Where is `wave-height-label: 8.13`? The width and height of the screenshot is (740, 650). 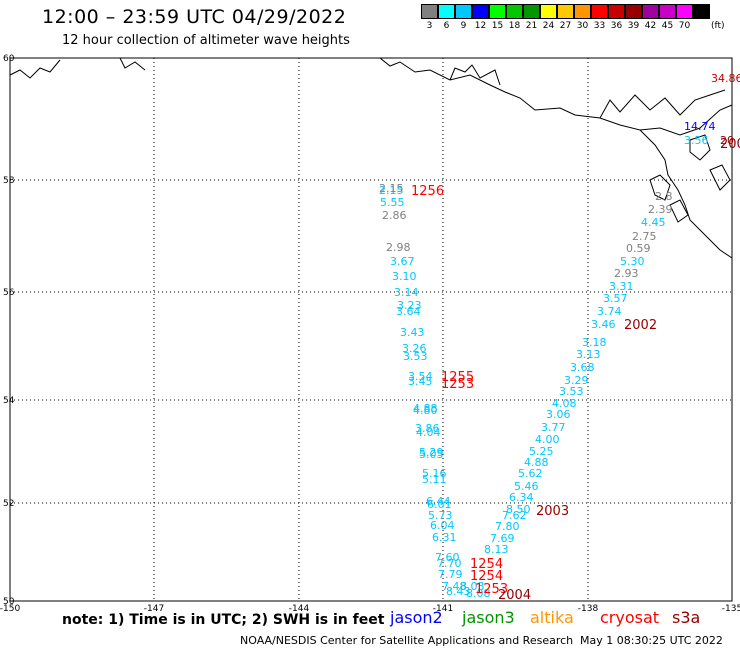
wave-height-label: 8.13 is located at coordinates (496, 549).